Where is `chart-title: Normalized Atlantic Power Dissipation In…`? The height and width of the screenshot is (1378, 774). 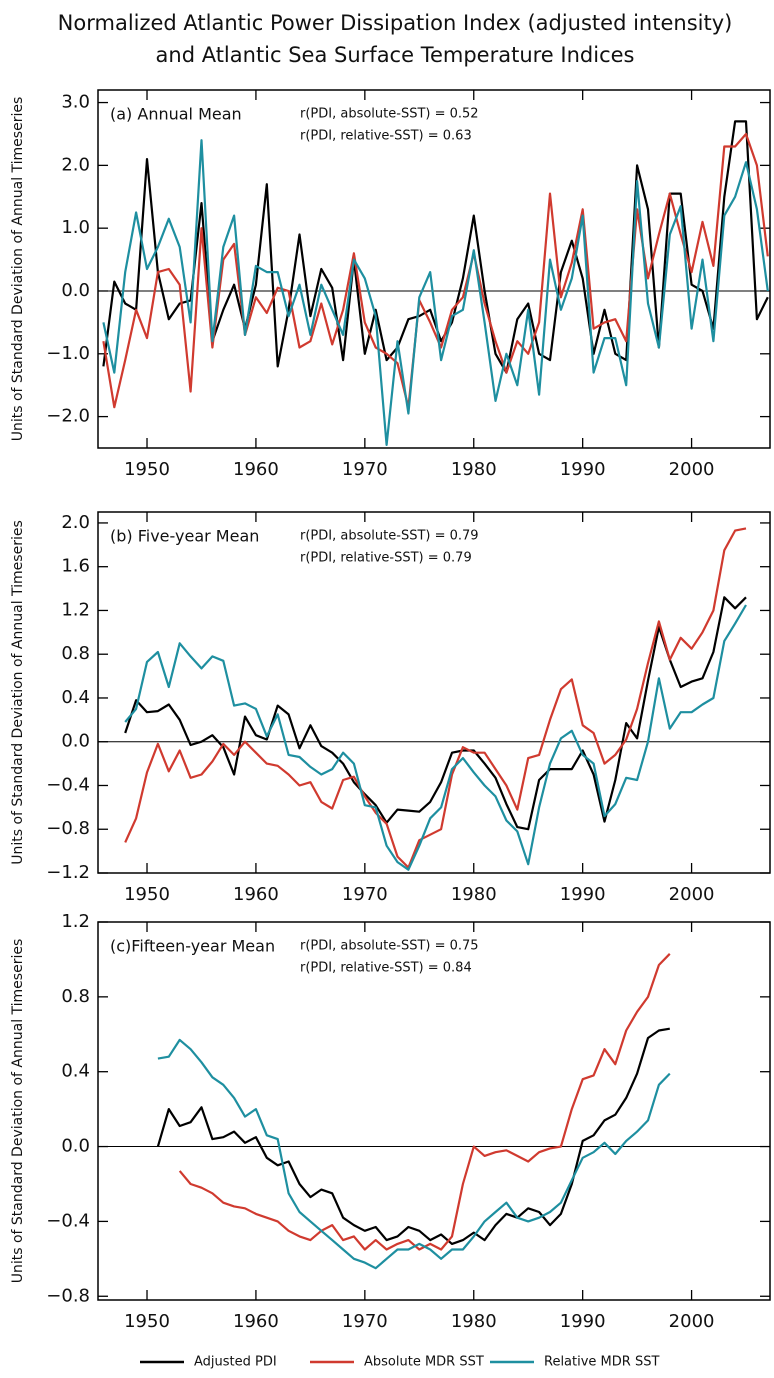 chart-title: Normalized Atlantic Power Dissipation In… is located at coordinates (395, 23).